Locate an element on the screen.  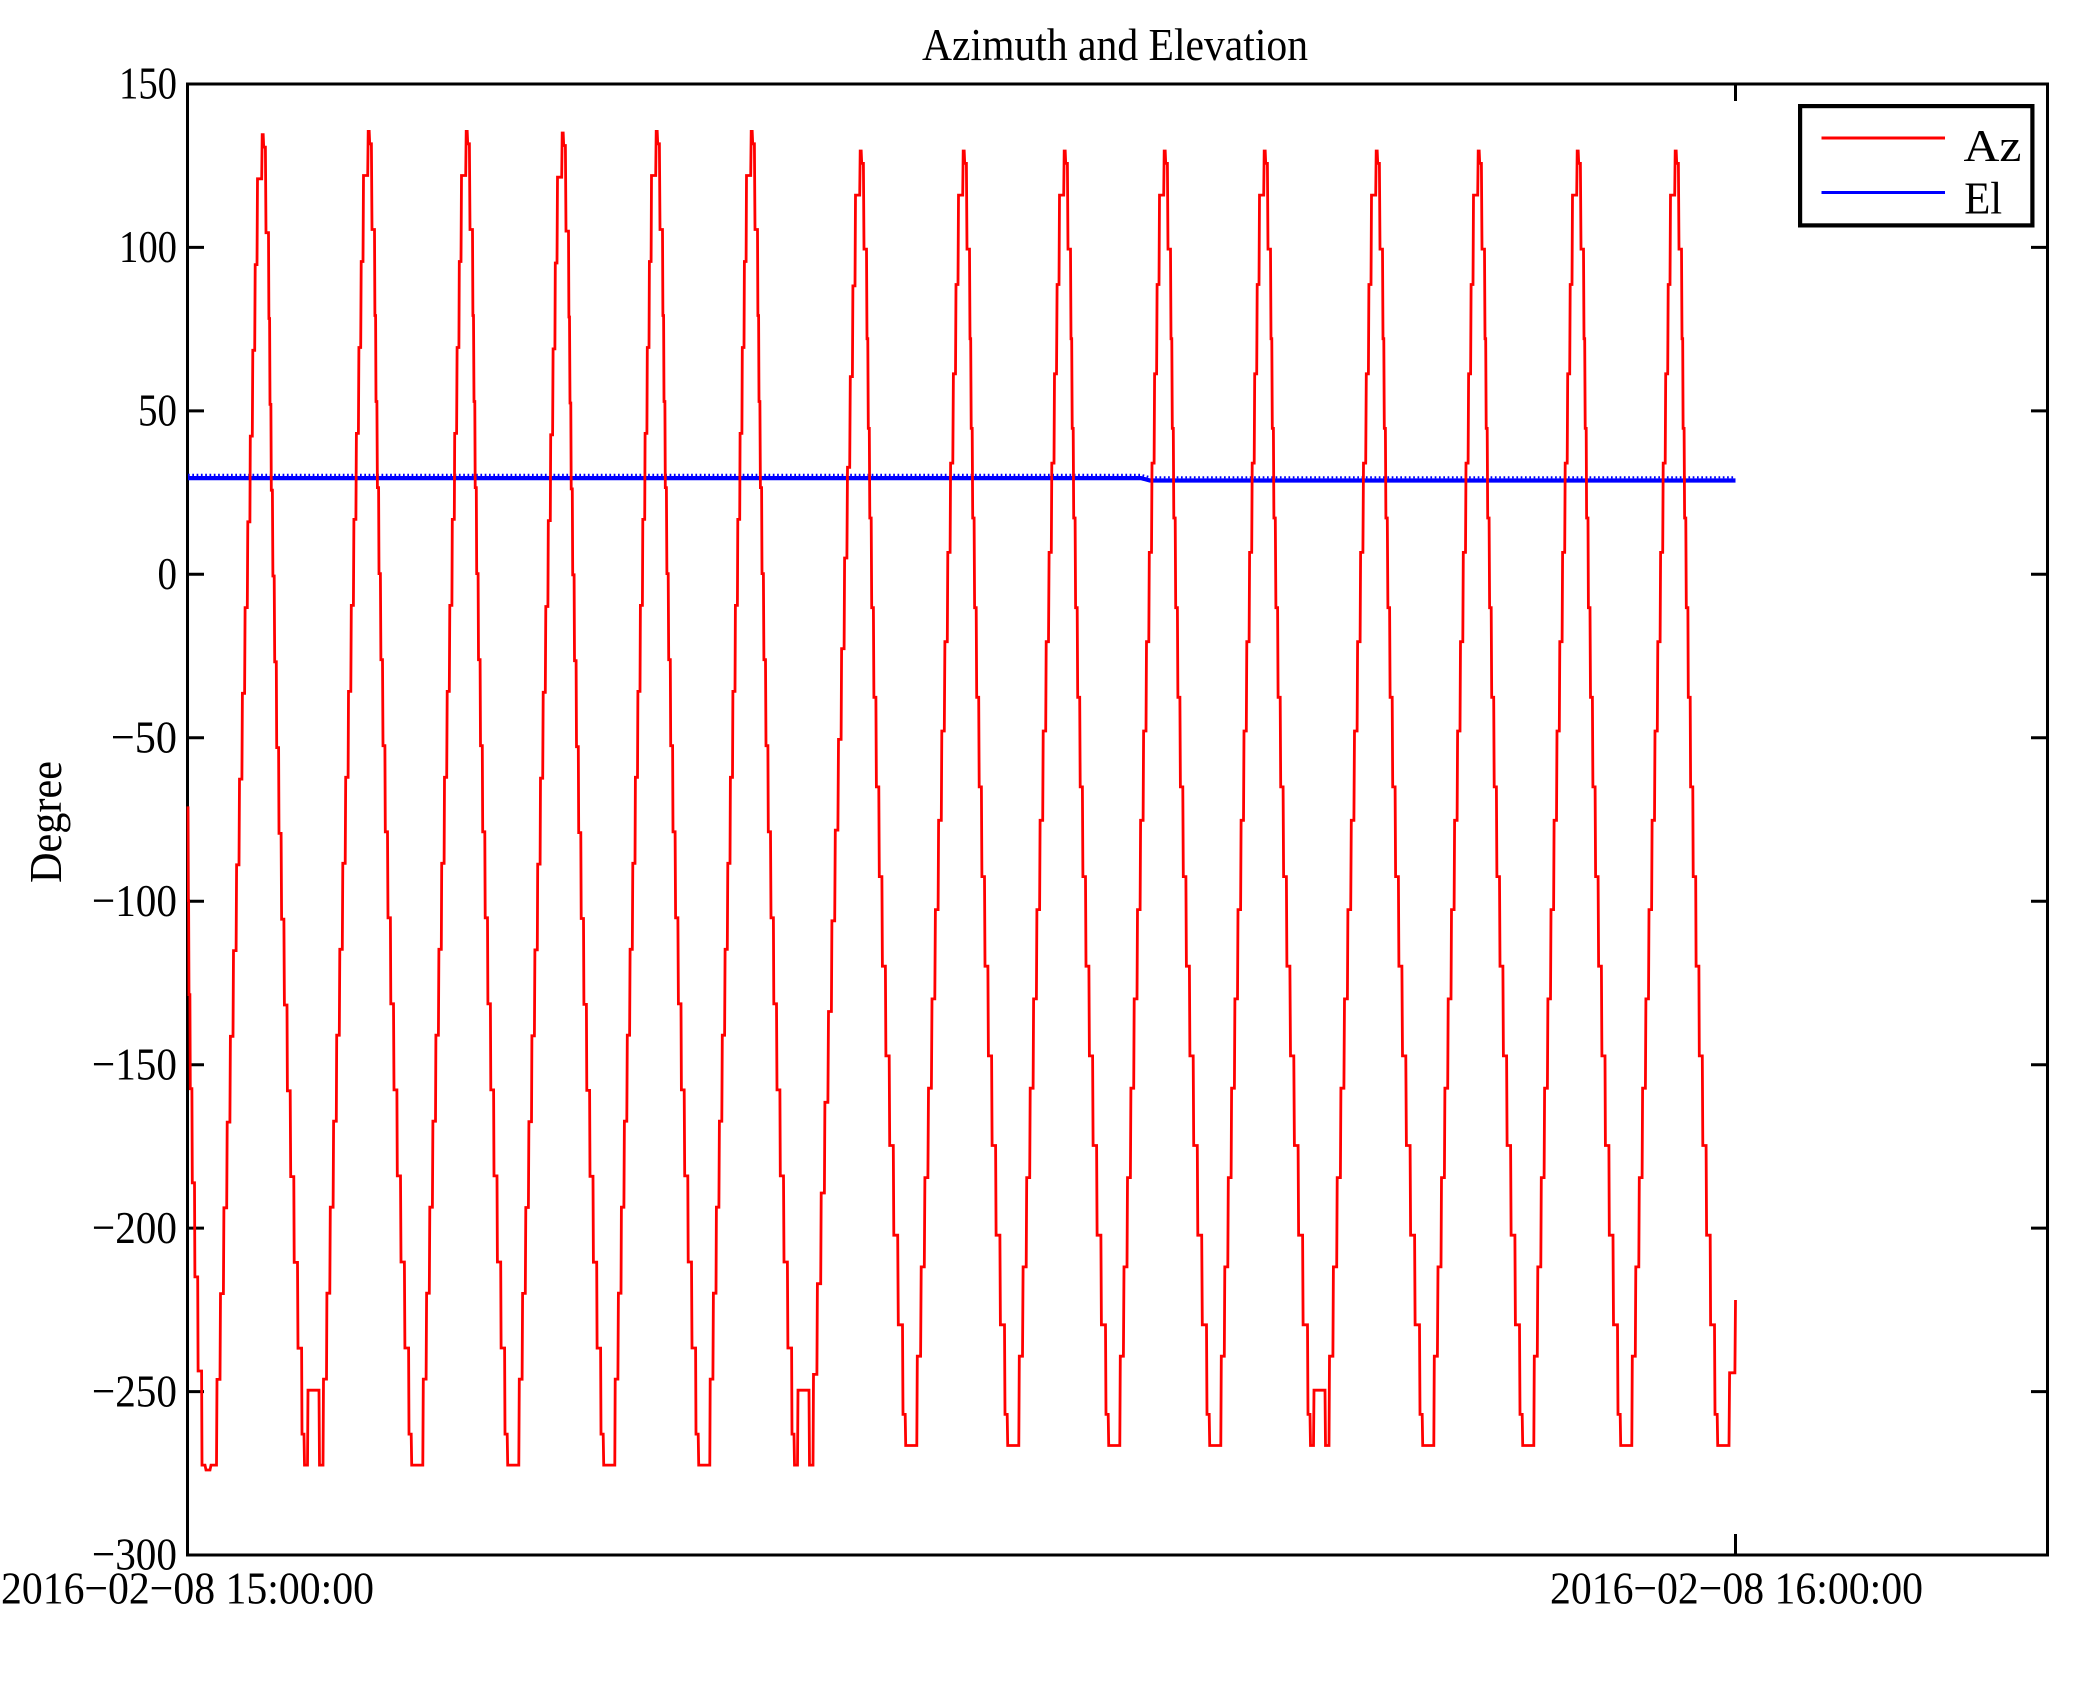
svg-text: −250 is located at coordinates (134, 1390).